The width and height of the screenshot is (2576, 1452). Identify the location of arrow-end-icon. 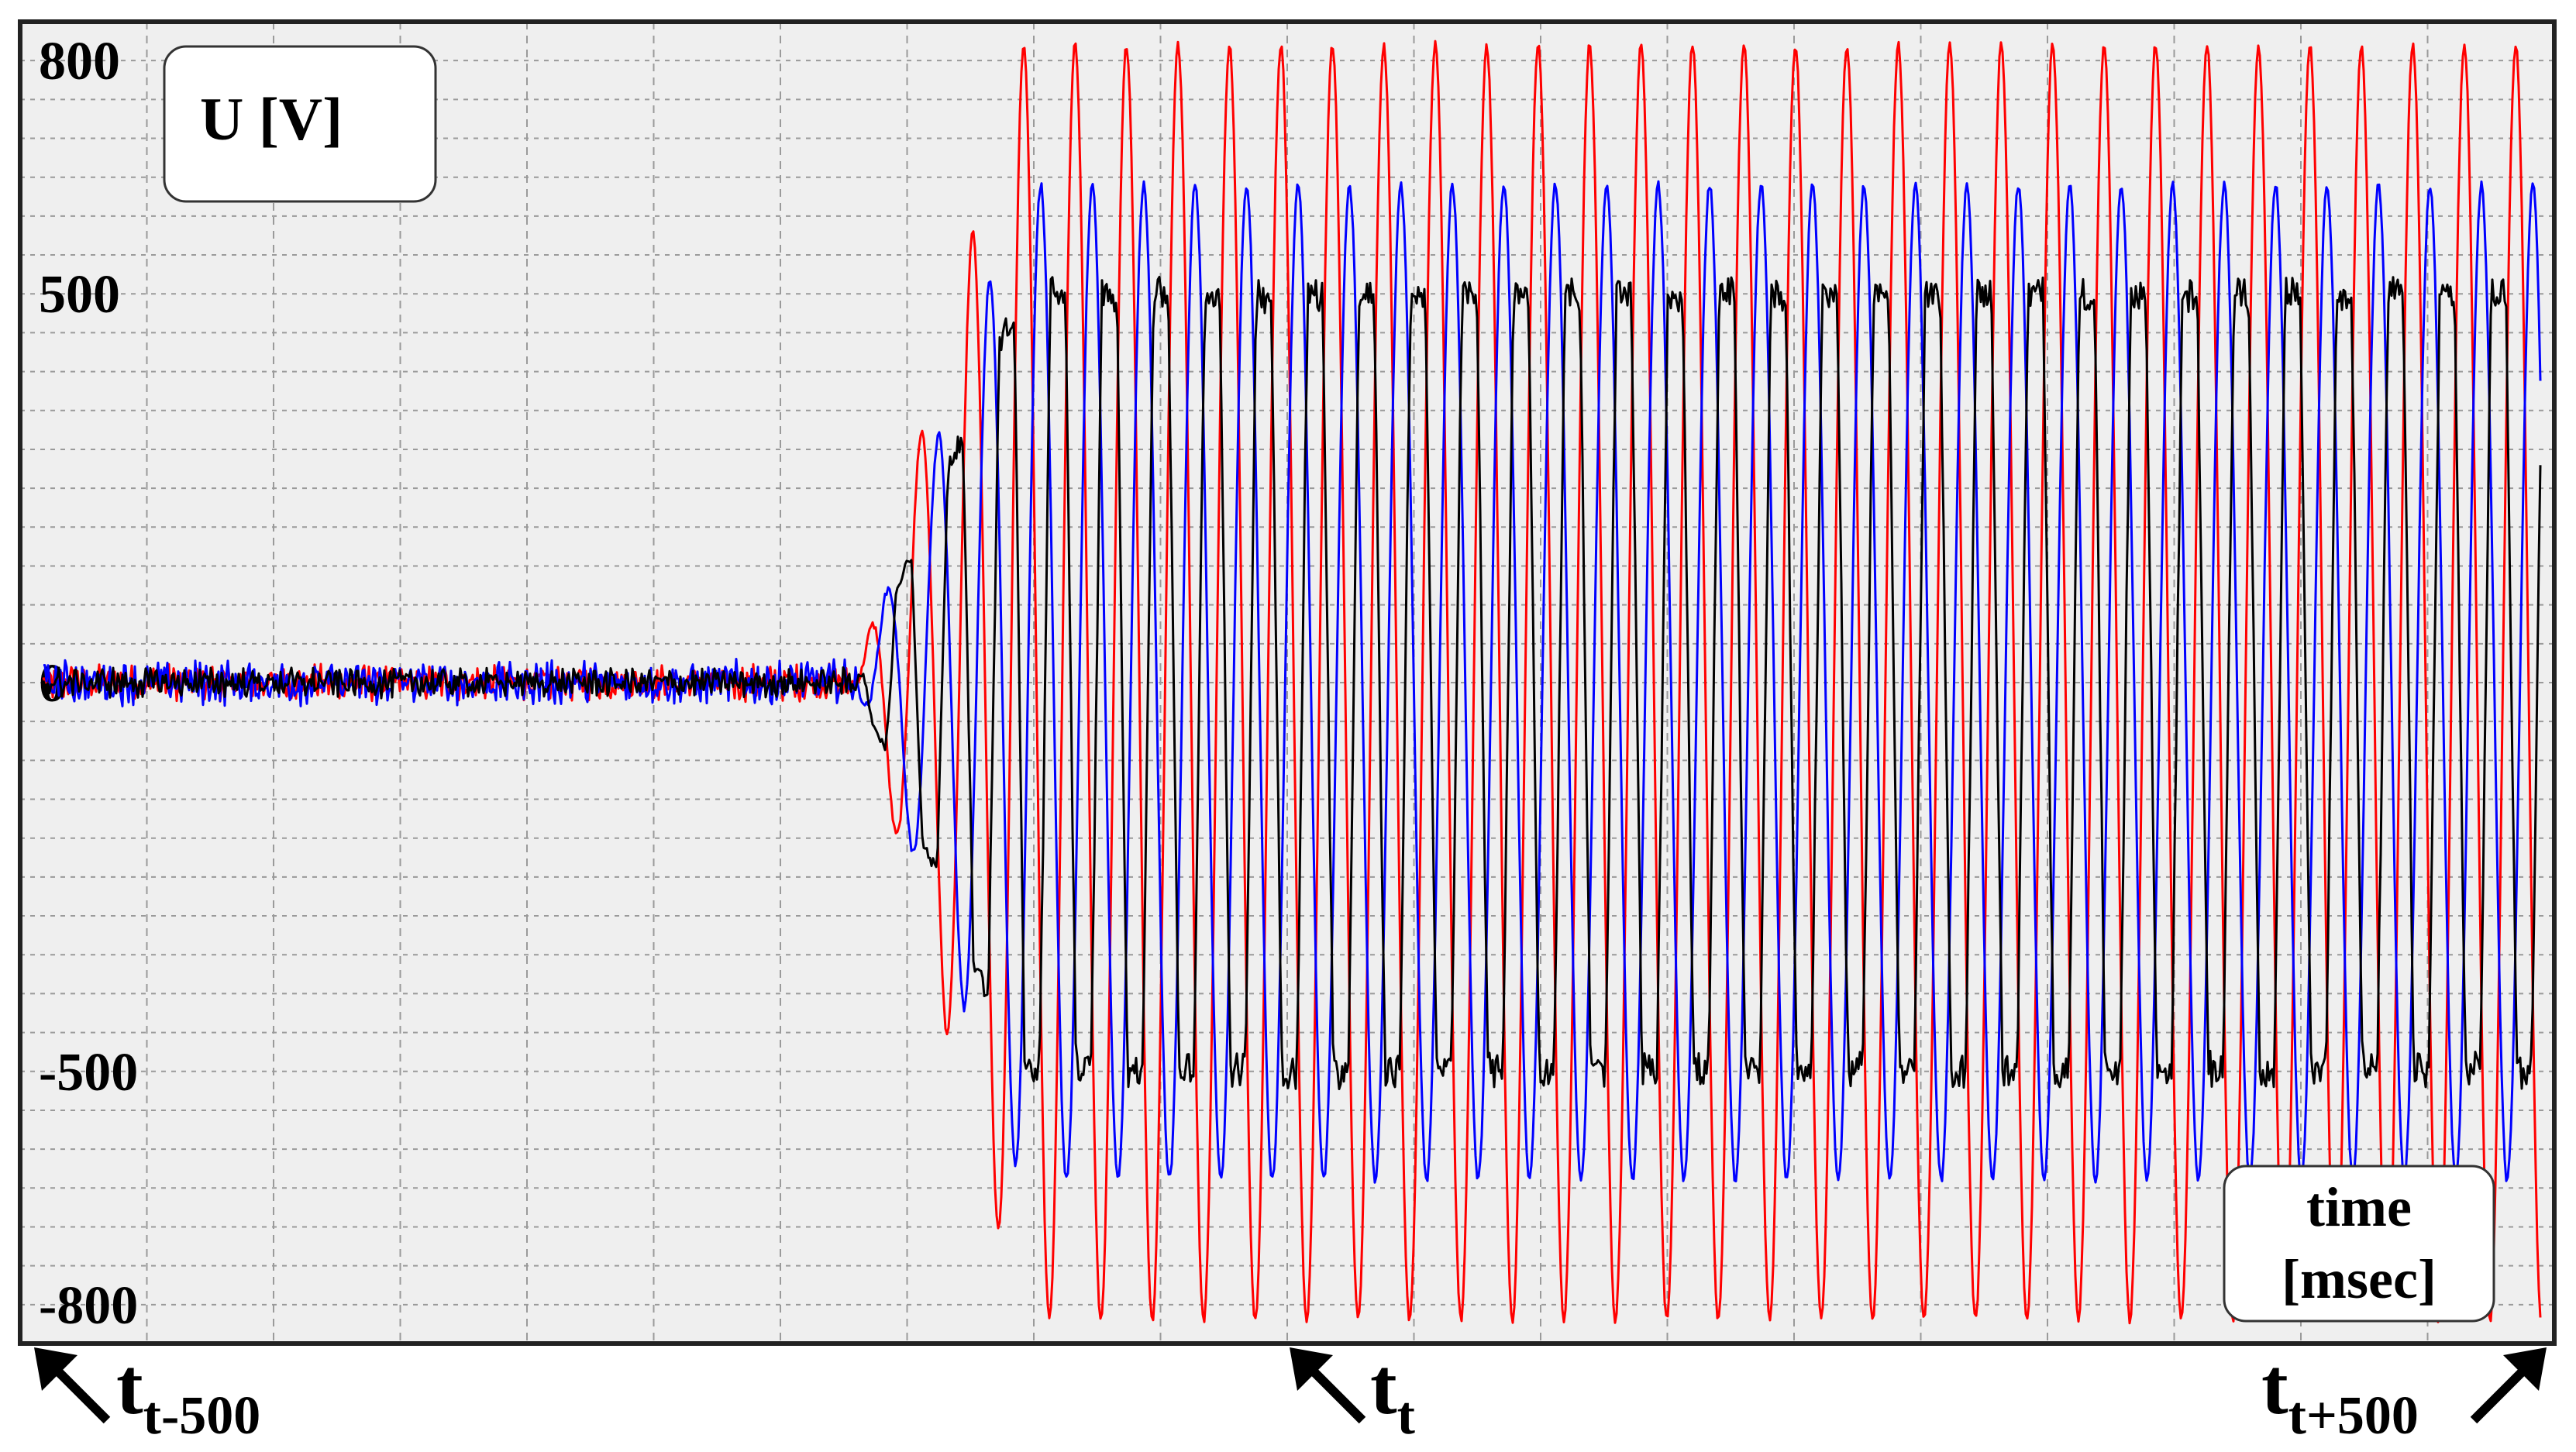
(2508, 1386).